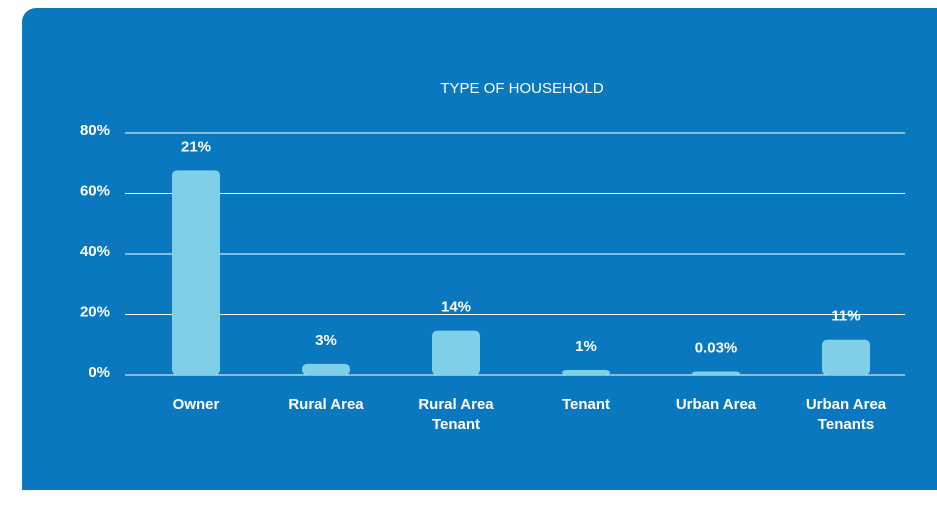  I want to click on y-tick-label: 80%, so click(95, 130).